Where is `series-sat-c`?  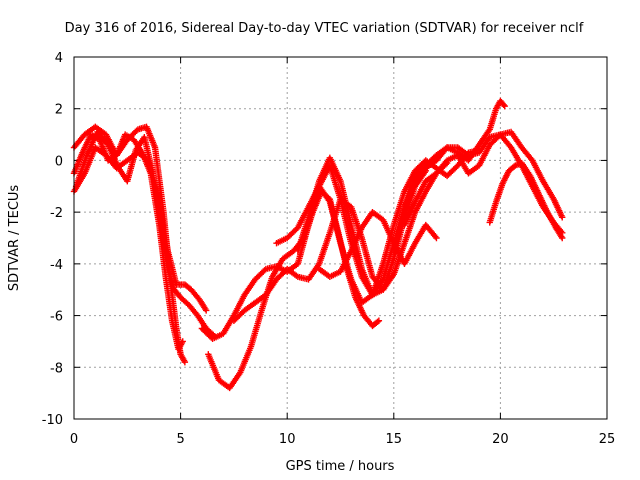 series-sat-c is located at coordinates (140, 229).